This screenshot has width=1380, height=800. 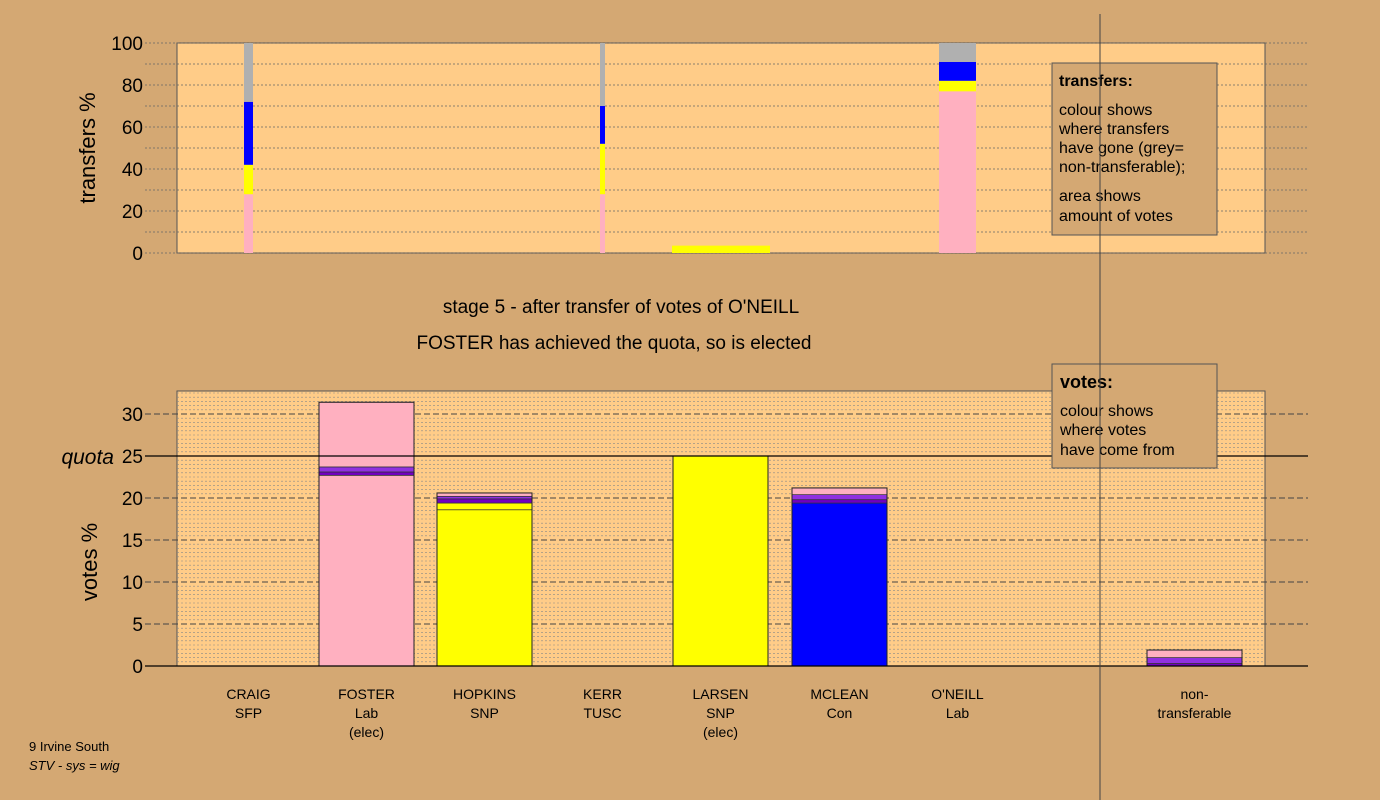 I want to click on votes-legend-line: colour shows, so click(x=1106, y=411).